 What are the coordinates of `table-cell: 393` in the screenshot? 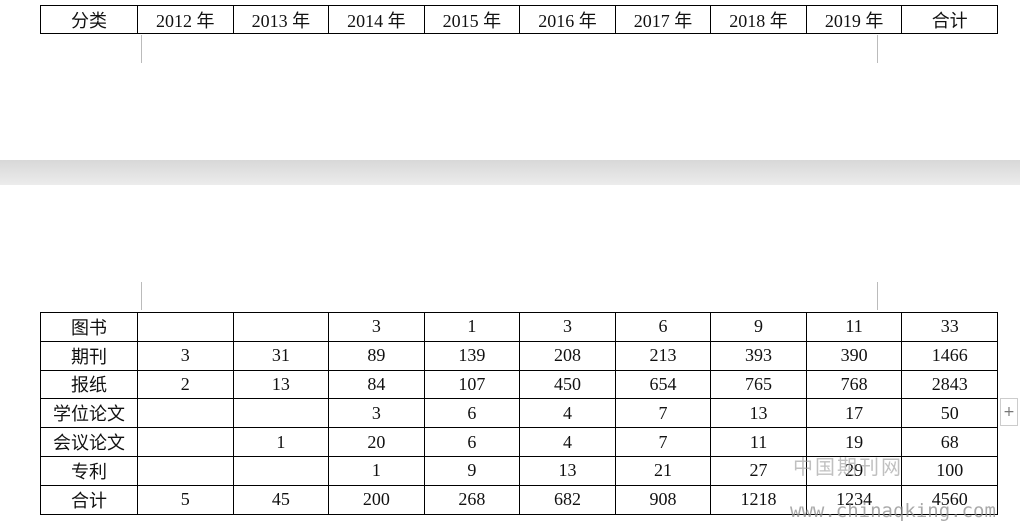 It's located at (758, 355).